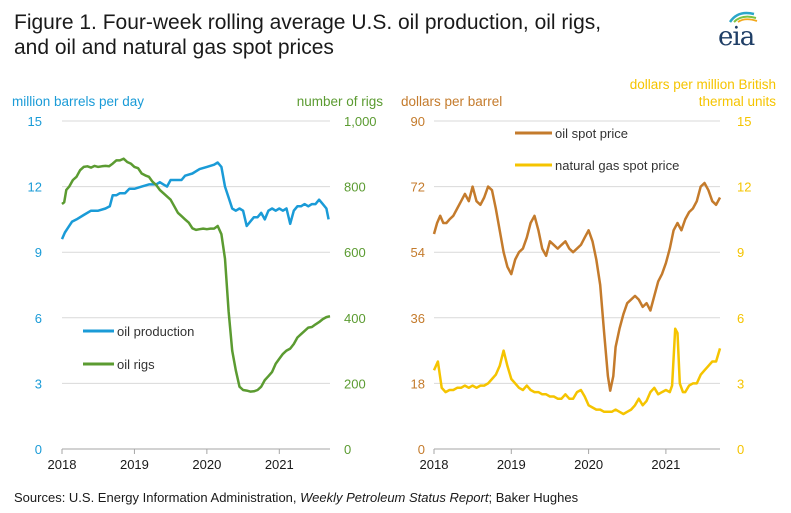 The height and width of the screenshot is (513, 791). Describe the element at coordinates (355, 318) in the screenshot. I see `right-tick-label: 400` at that location.